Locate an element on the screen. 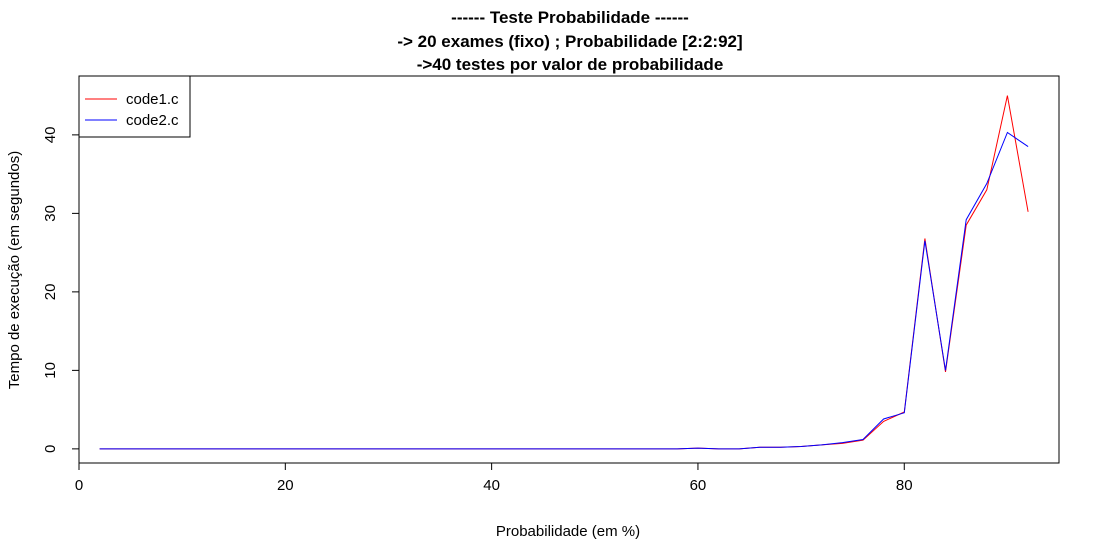 The height and width of the screenshot is (560, 1100). x-tick-label: 20 is located at coordinates (285, 485).